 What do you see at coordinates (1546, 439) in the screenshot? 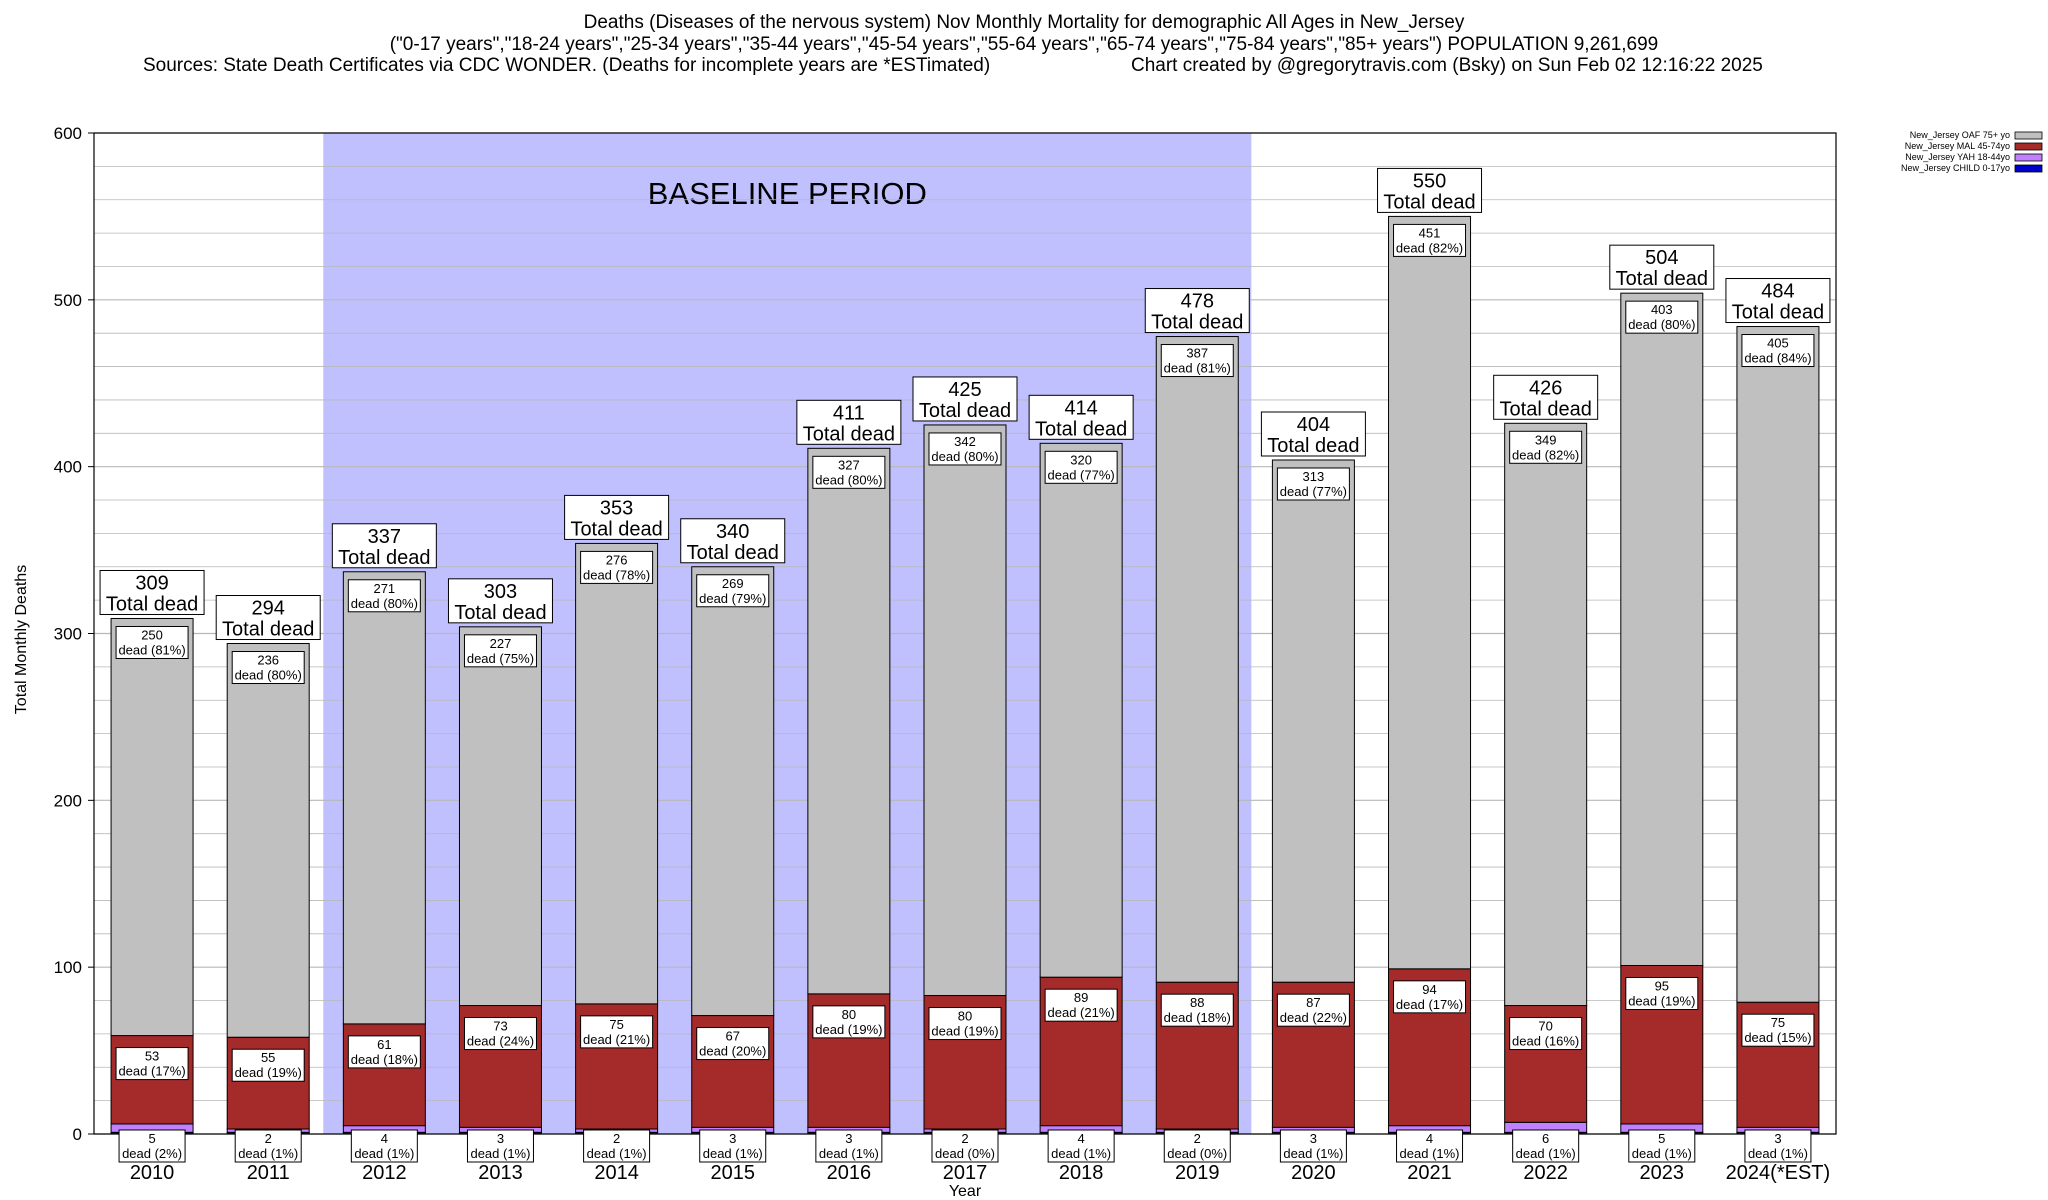
I see `oaf-label-value: 349` at bounding box center [1546, 439].